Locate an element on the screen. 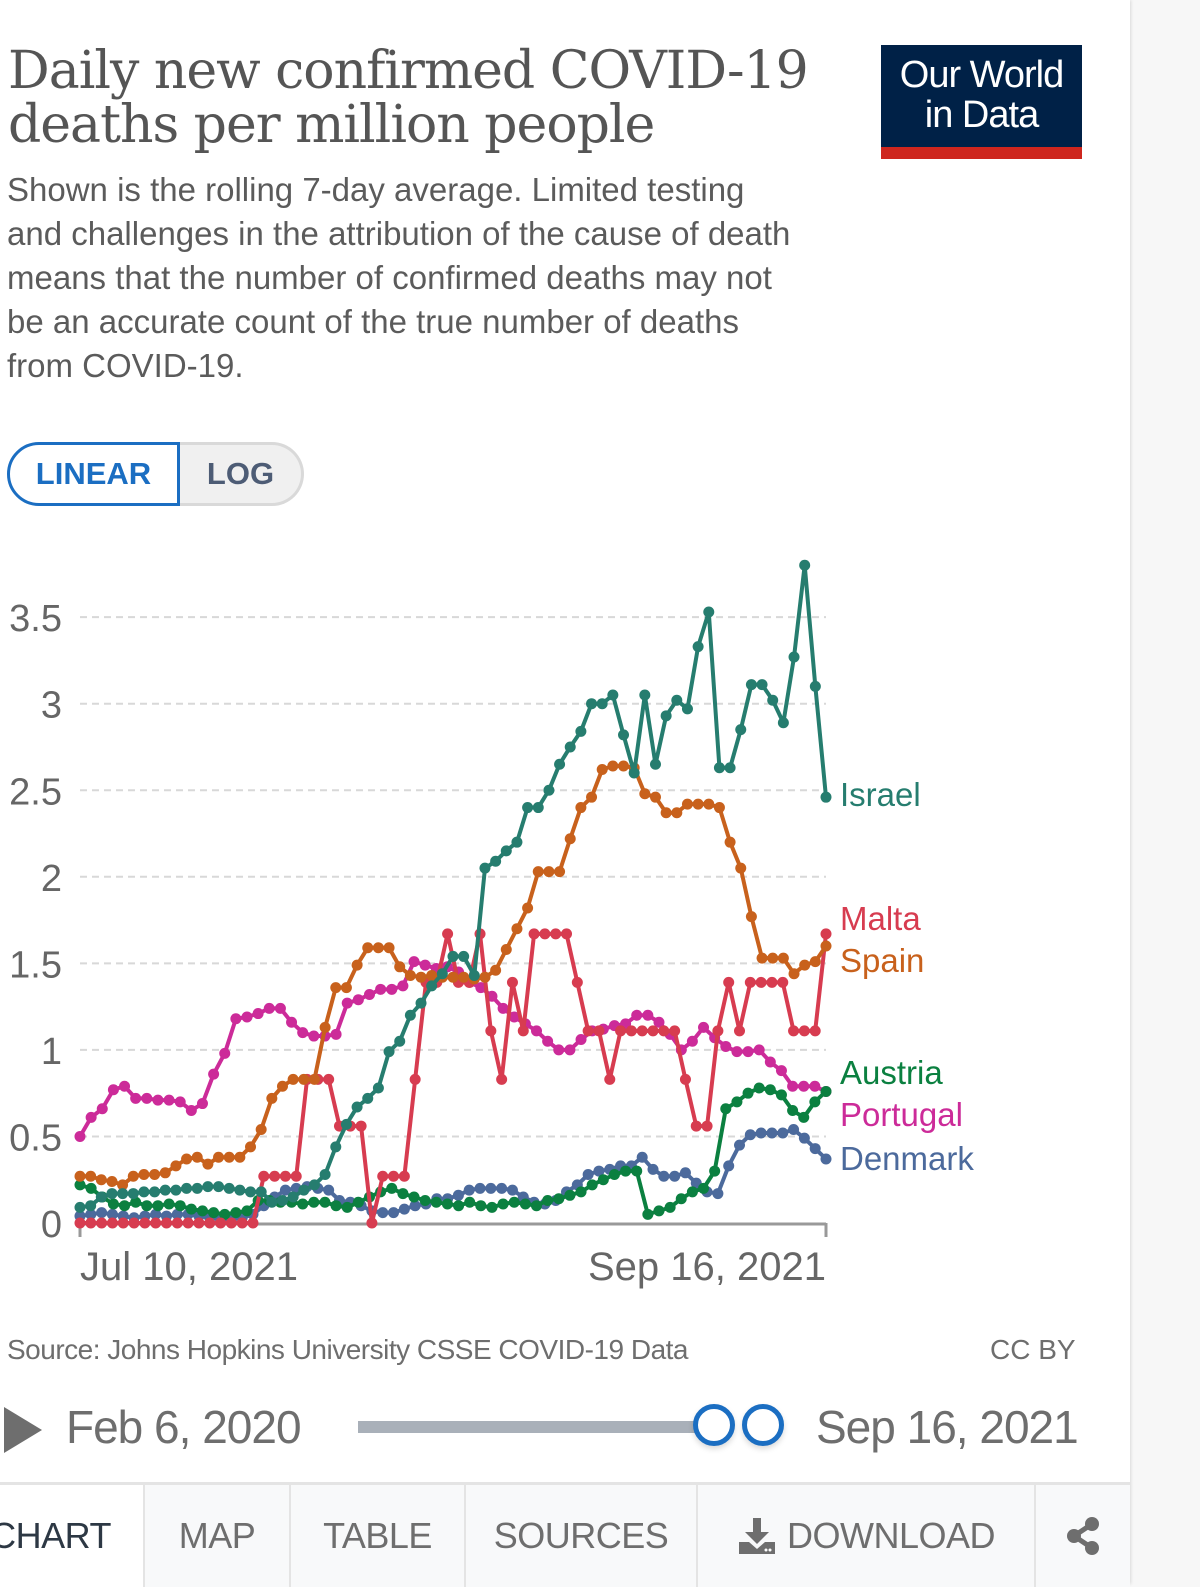 Image resolution: width=1200 pixels, height=1587 pixels. timeline-end-handle is located at coordinates (763, 1425).